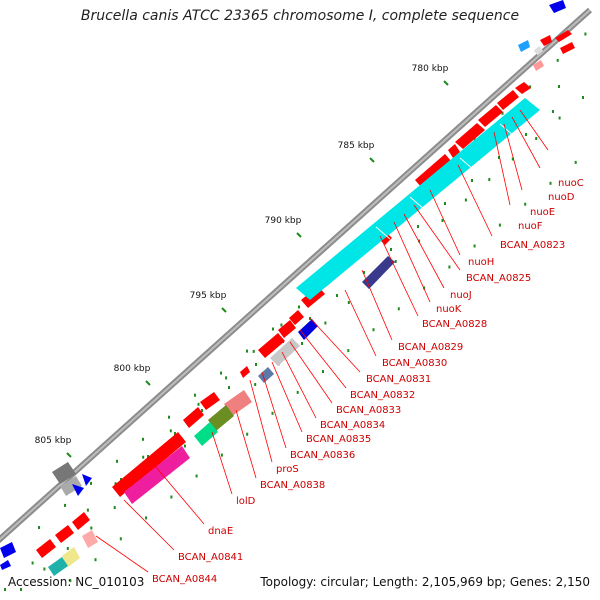 This screenshot has width=600, height=600. Describe the element at coordinates (481, 262) in the screenshot. I see `gene-label-text: nuoH` at that location.